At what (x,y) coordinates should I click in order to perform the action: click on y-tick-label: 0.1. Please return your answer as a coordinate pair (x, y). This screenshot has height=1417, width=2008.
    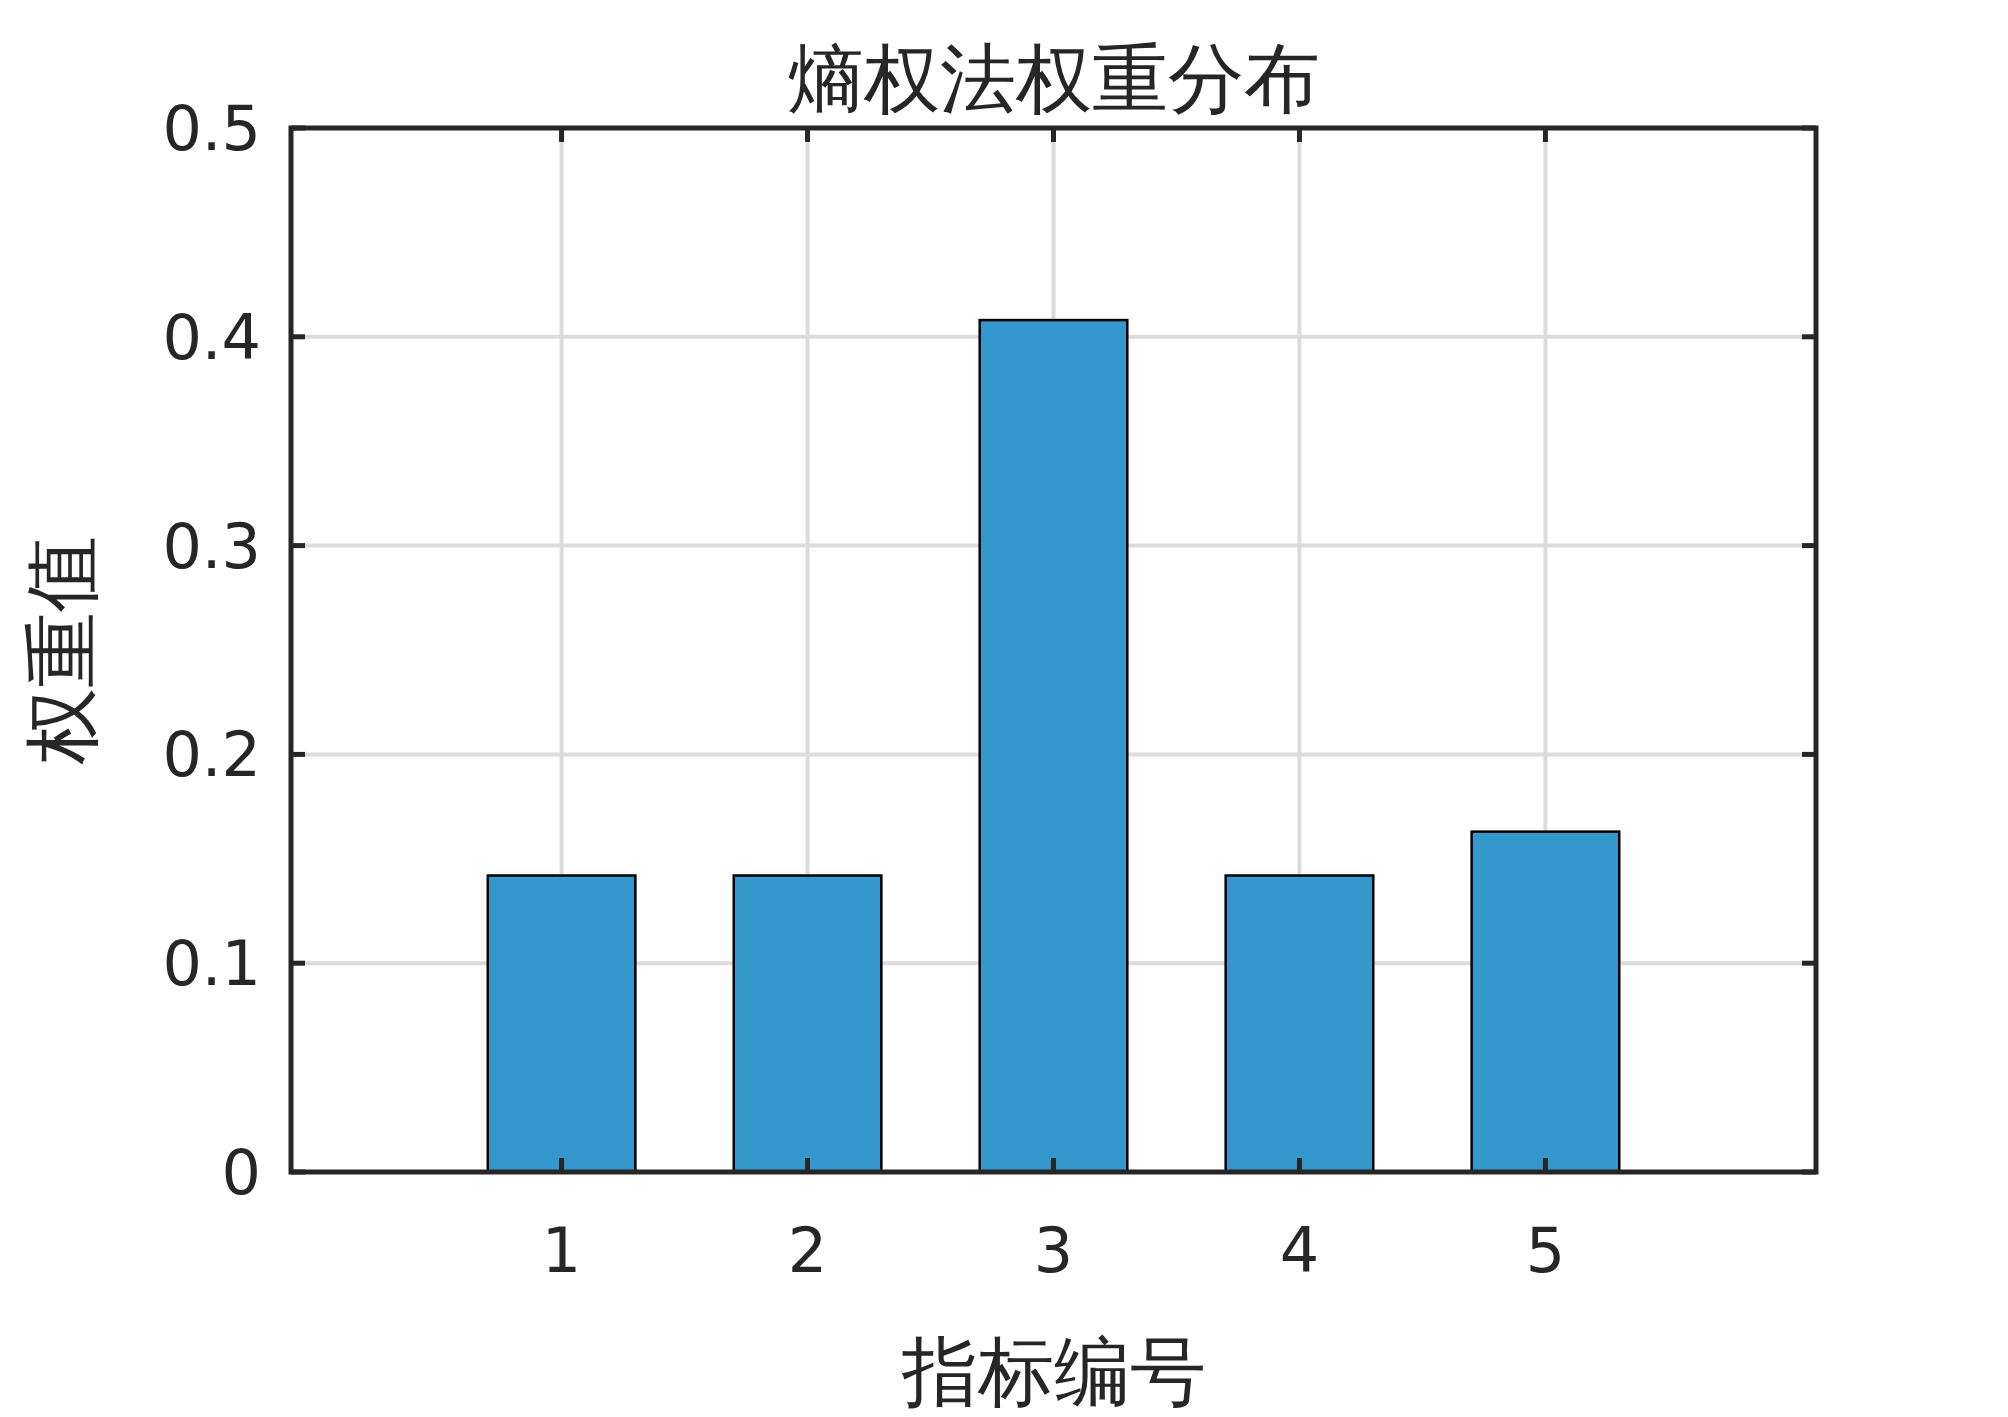
    Looking at the image, I should click on (211, 964).